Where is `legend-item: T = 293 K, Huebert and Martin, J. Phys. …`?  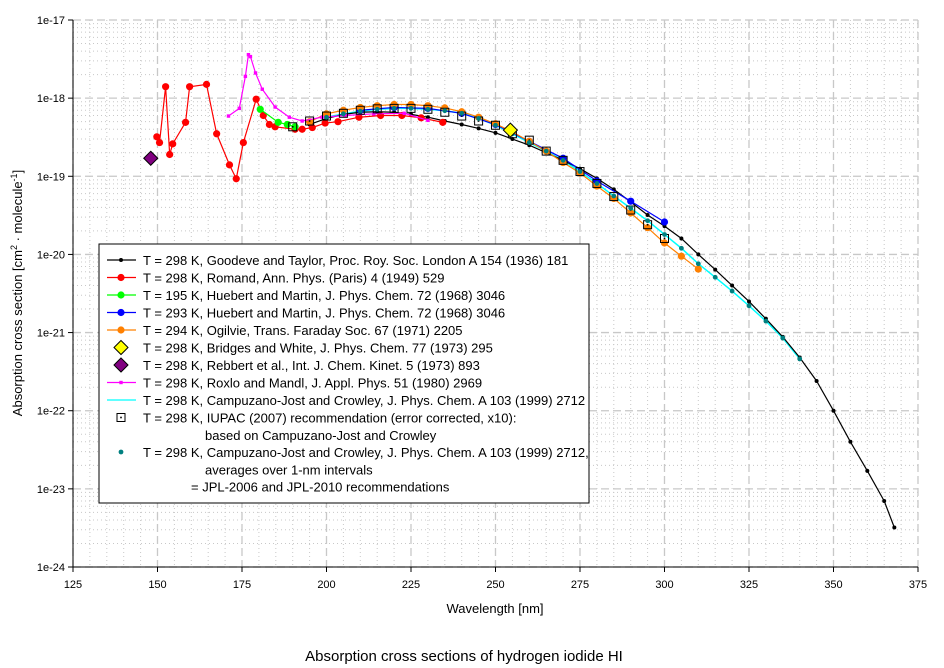 legend-item: T = 293 K, Huebert and Martin, J. Phys. … is located at coordinates (306, 313).